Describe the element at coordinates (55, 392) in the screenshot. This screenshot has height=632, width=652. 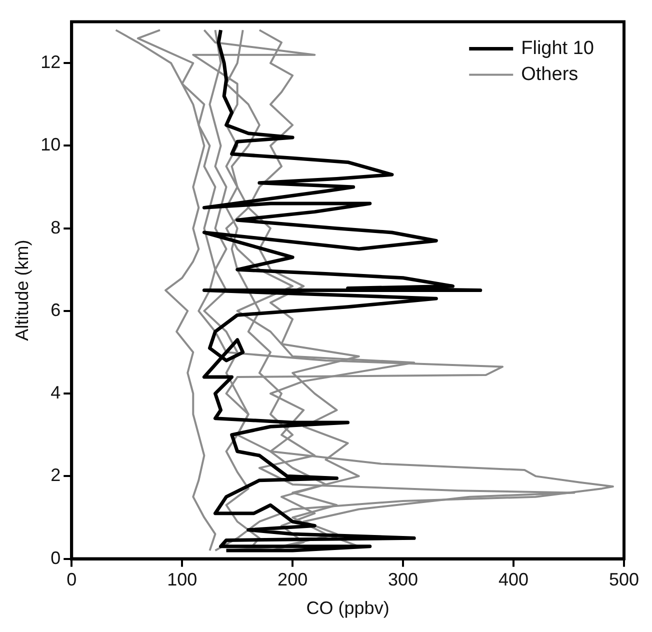
I see `y-tick-label: 4` at that location.